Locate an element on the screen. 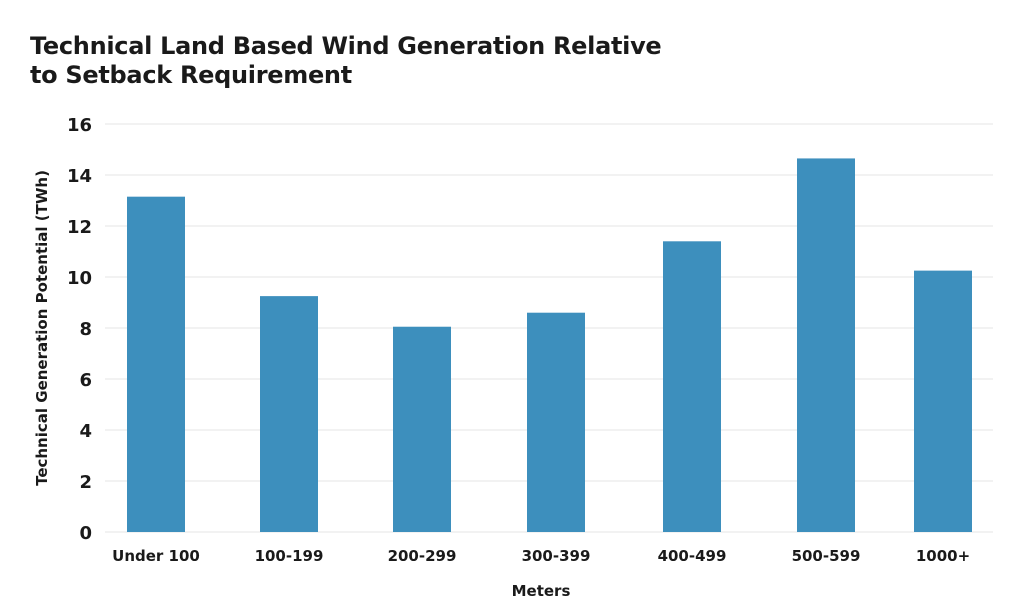 This screenshot has height=613, width=1024. x-tick-label: Under 100 is located at coordinates (156, 556).